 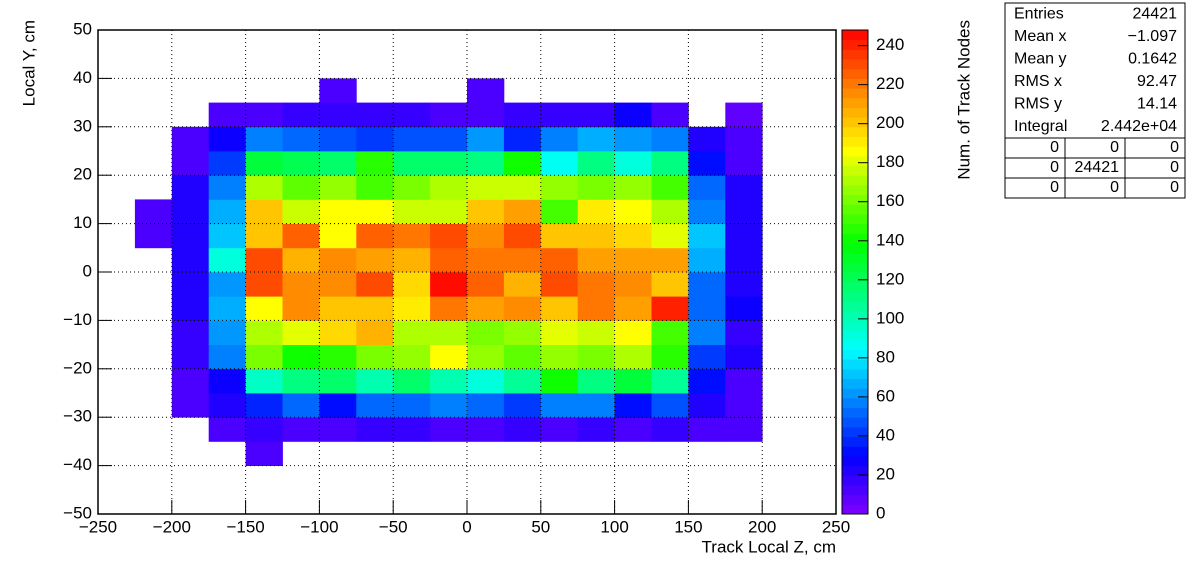 I want to click on y-tick-label: −40, so click(x=77, y=464).